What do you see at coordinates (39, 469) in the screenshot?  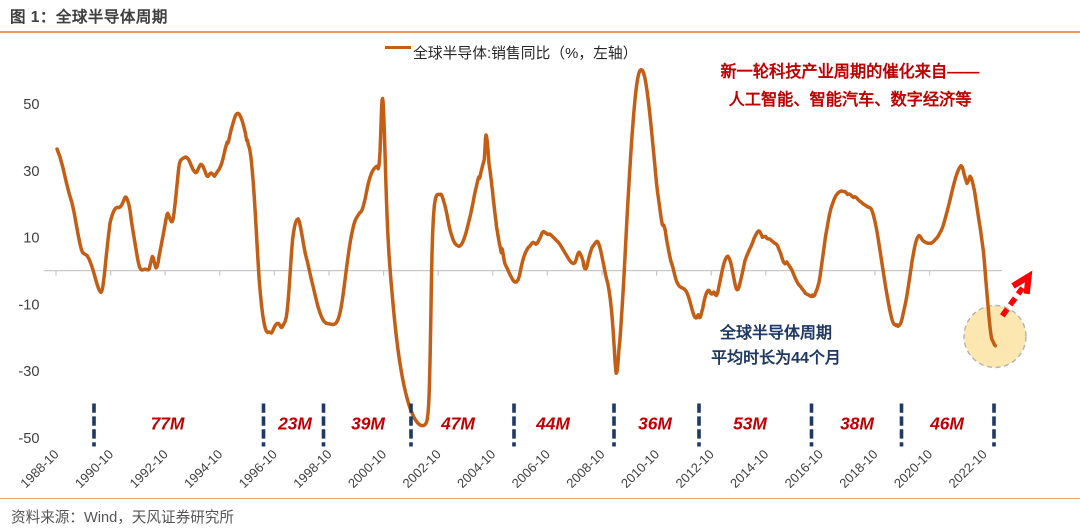 I see `svg-text: 1988-10` at bounding box center [39, 469].